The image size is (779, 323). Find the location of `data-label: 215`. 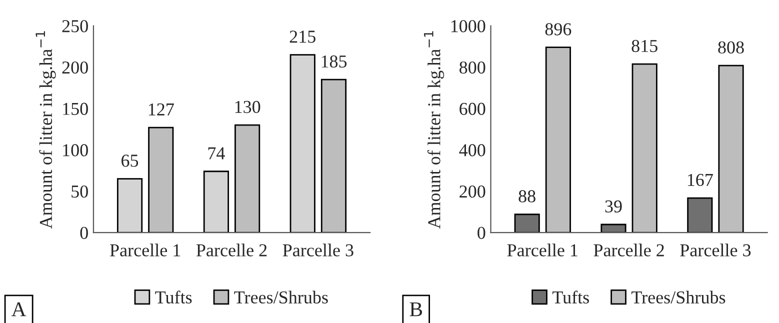

data-label: 215 is located at coordinates (303, 36).